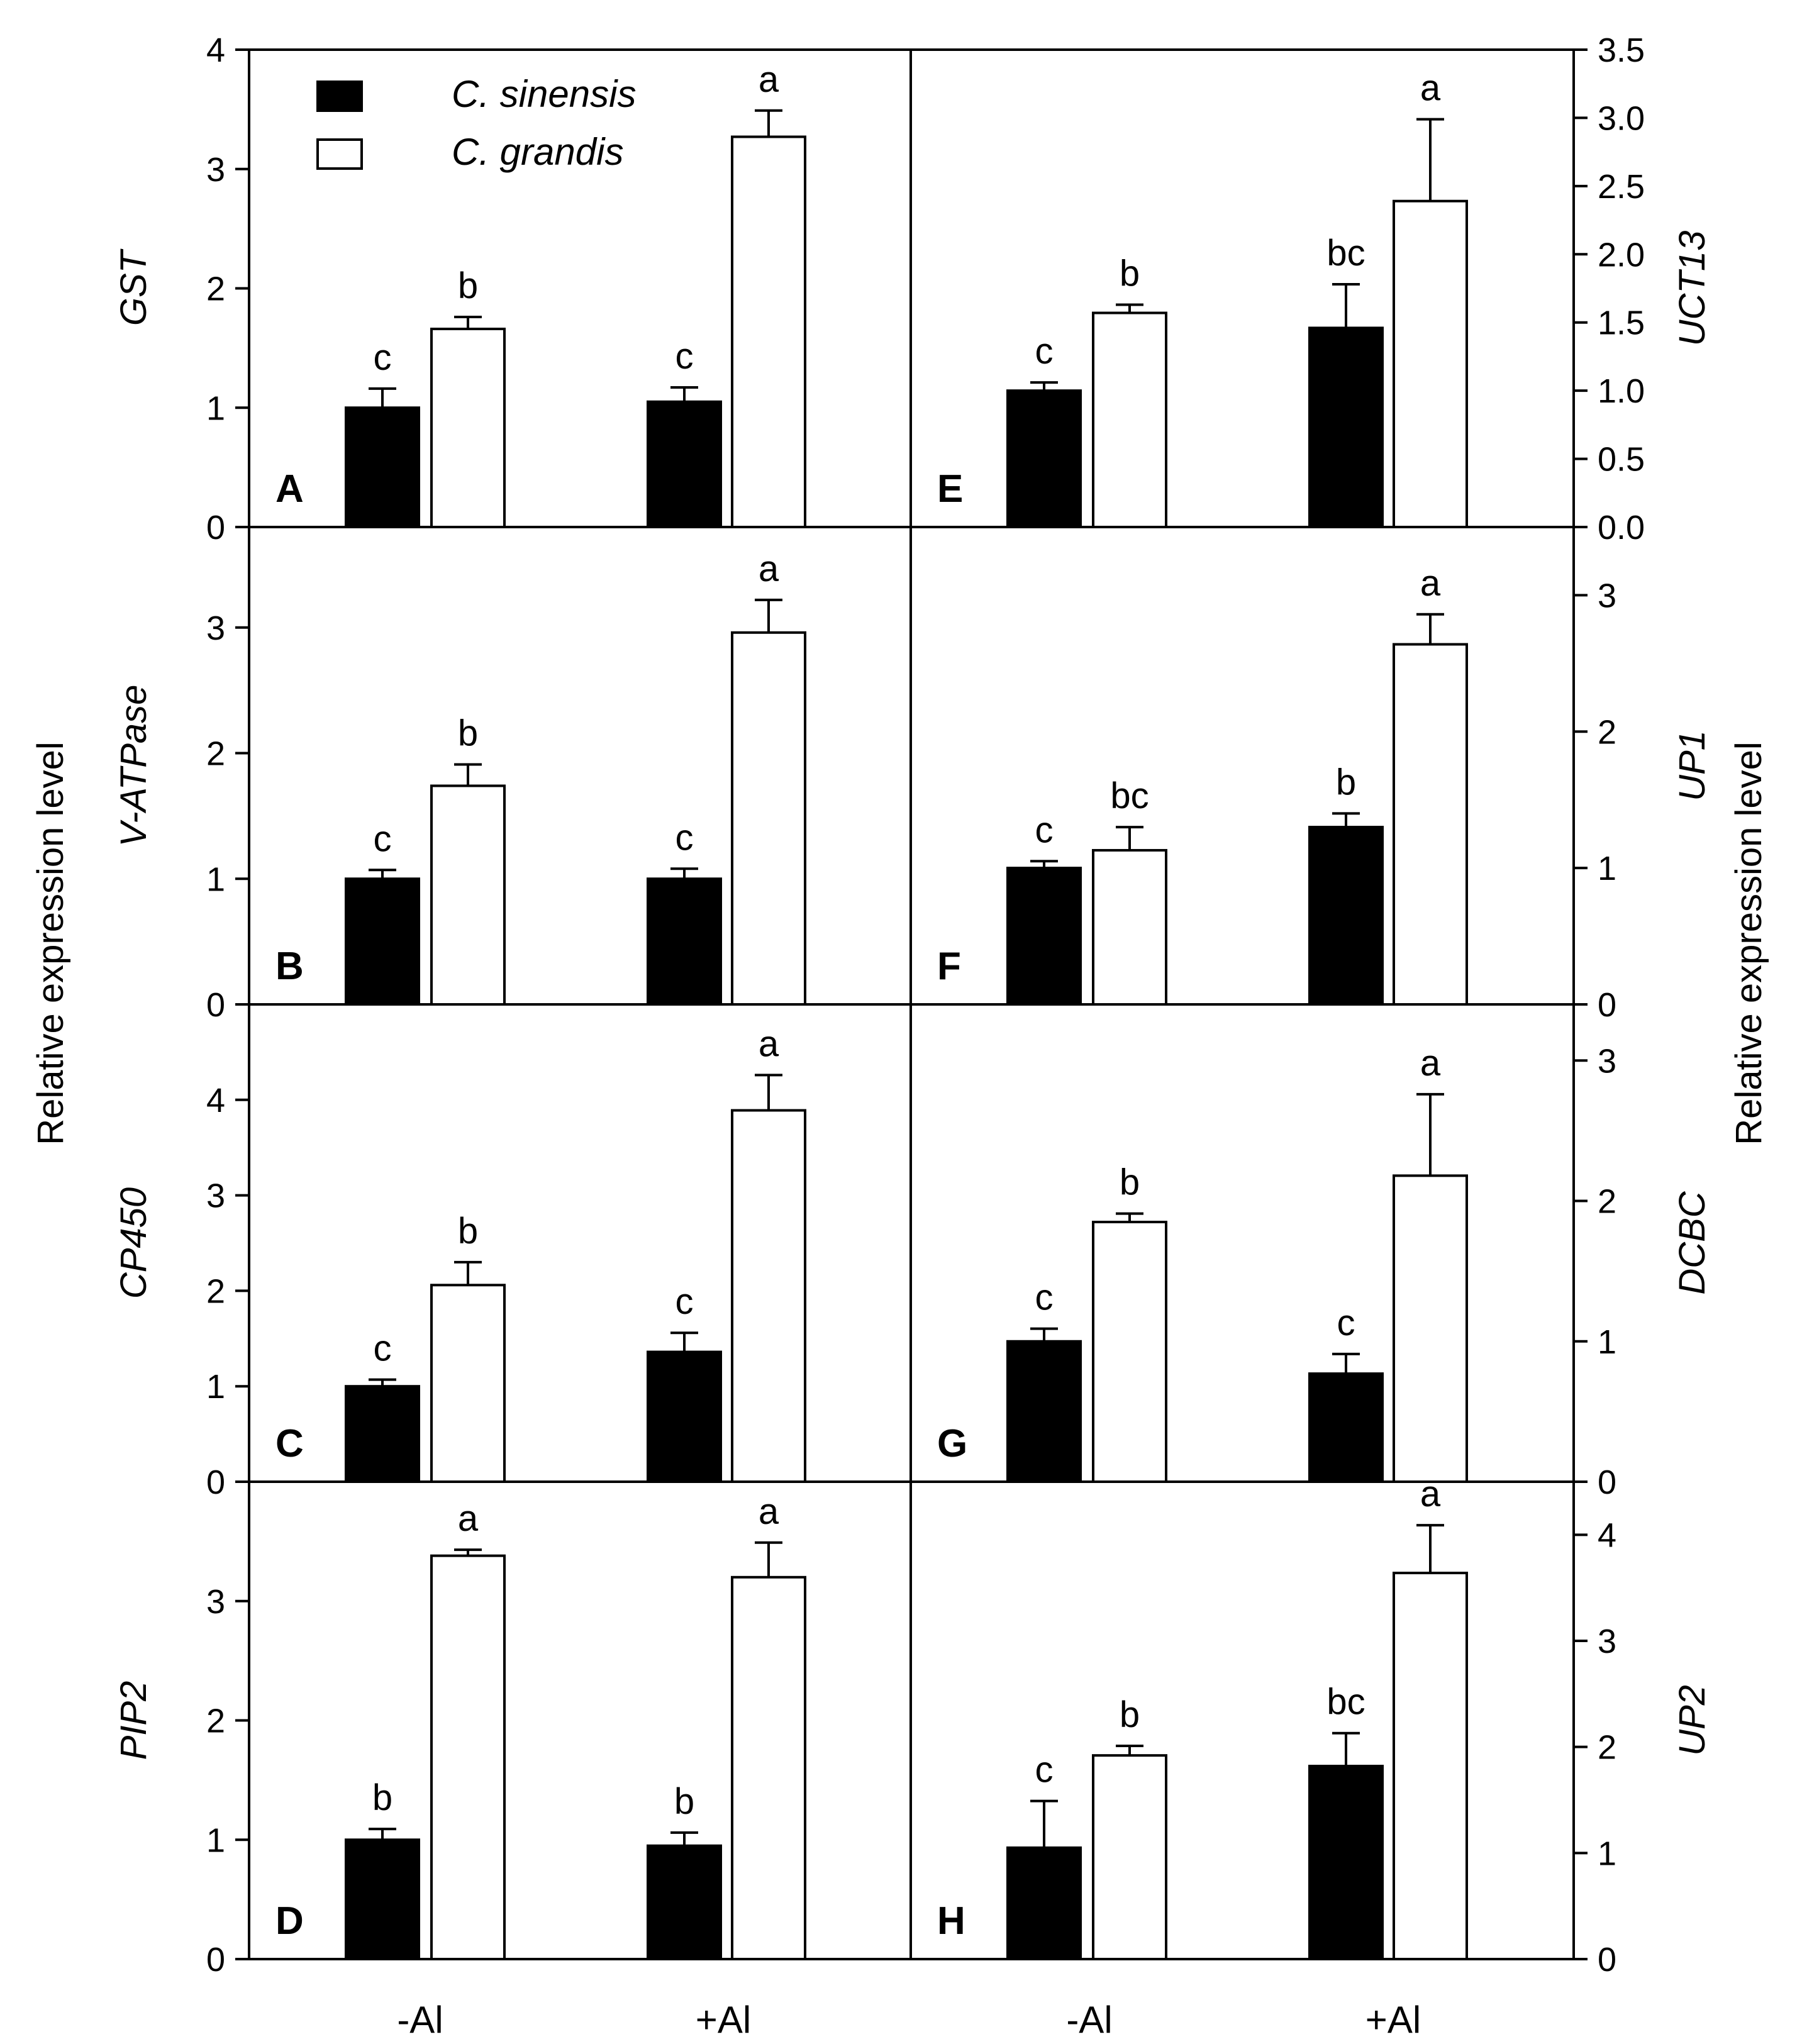 The height and width of the screenshot is (2044, 1802). What do you see at coordinates (1621, 323) in the screenshot?
I see `y-tick-label: 1.5` at bounding box center [1621, 323].